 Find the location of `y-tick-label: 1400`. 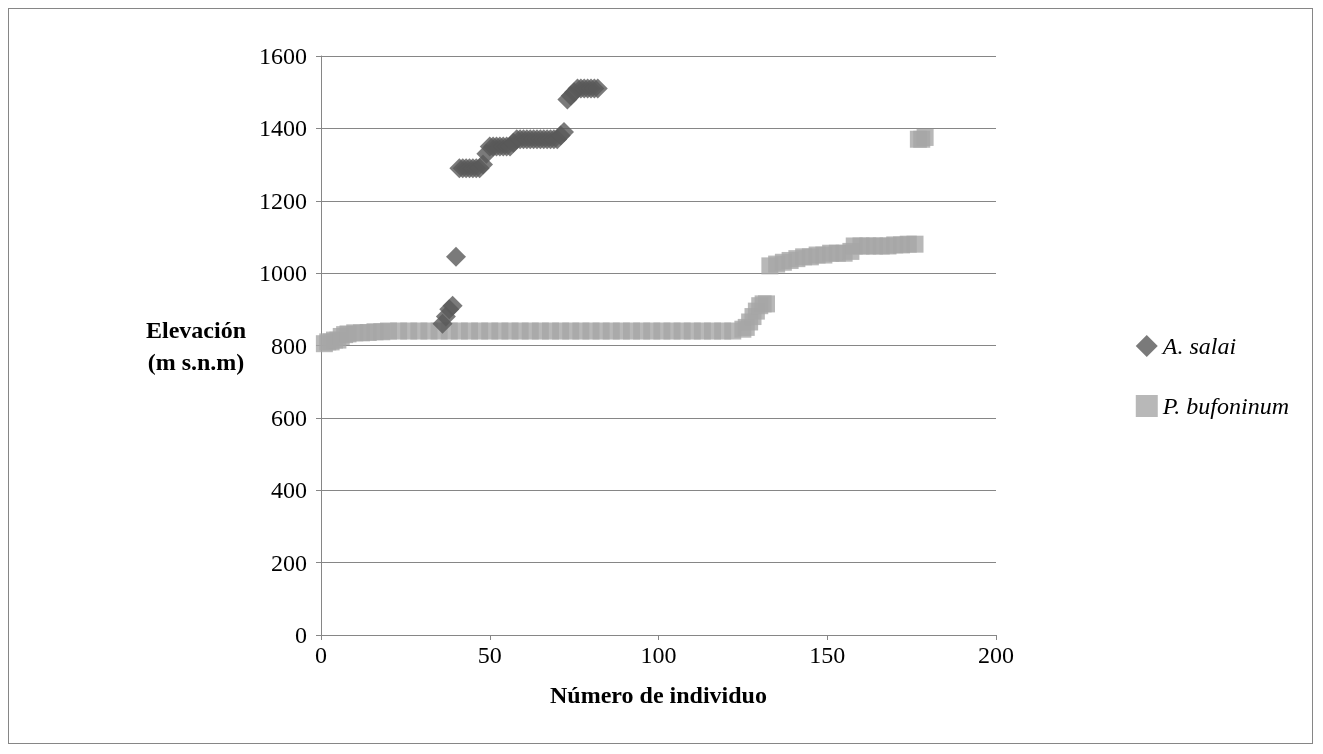

y-tick-label: 1400 is located at coordinates (283, 128).